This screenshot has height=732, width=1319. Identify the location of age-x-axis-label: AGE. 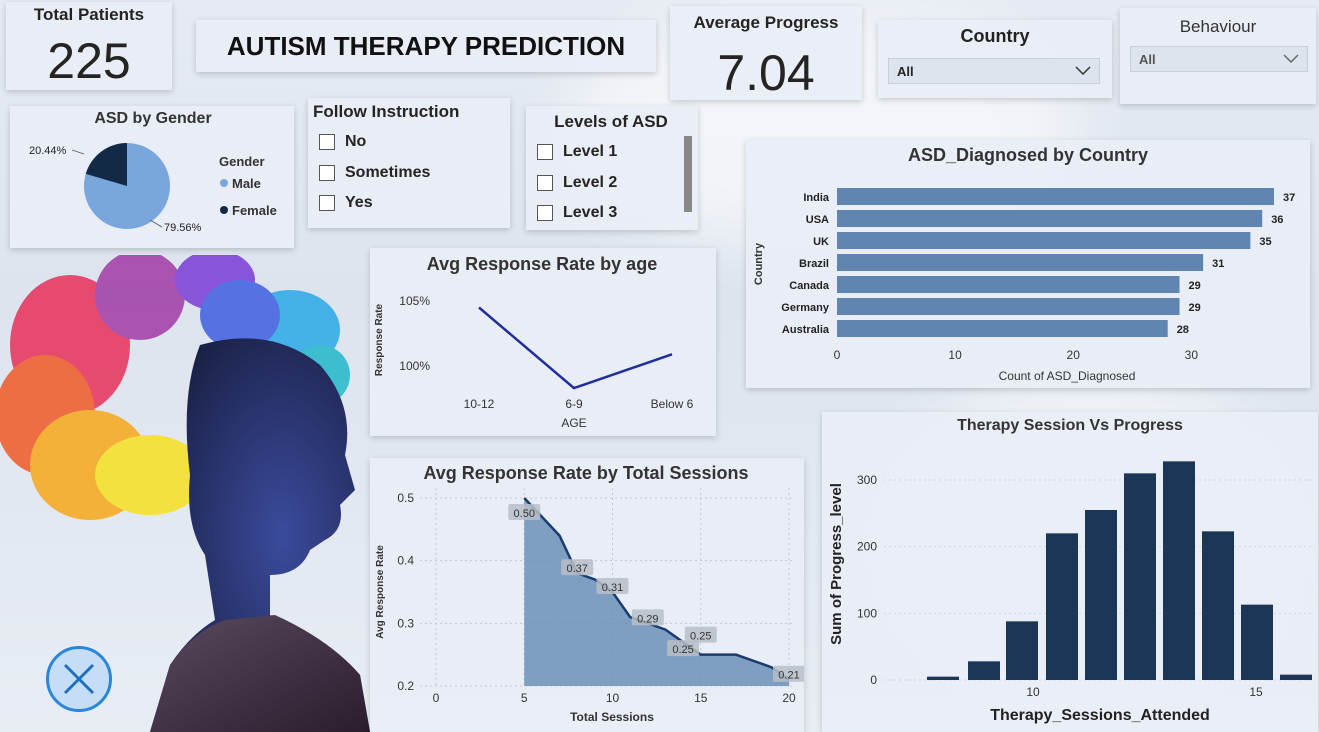
(573, 423).